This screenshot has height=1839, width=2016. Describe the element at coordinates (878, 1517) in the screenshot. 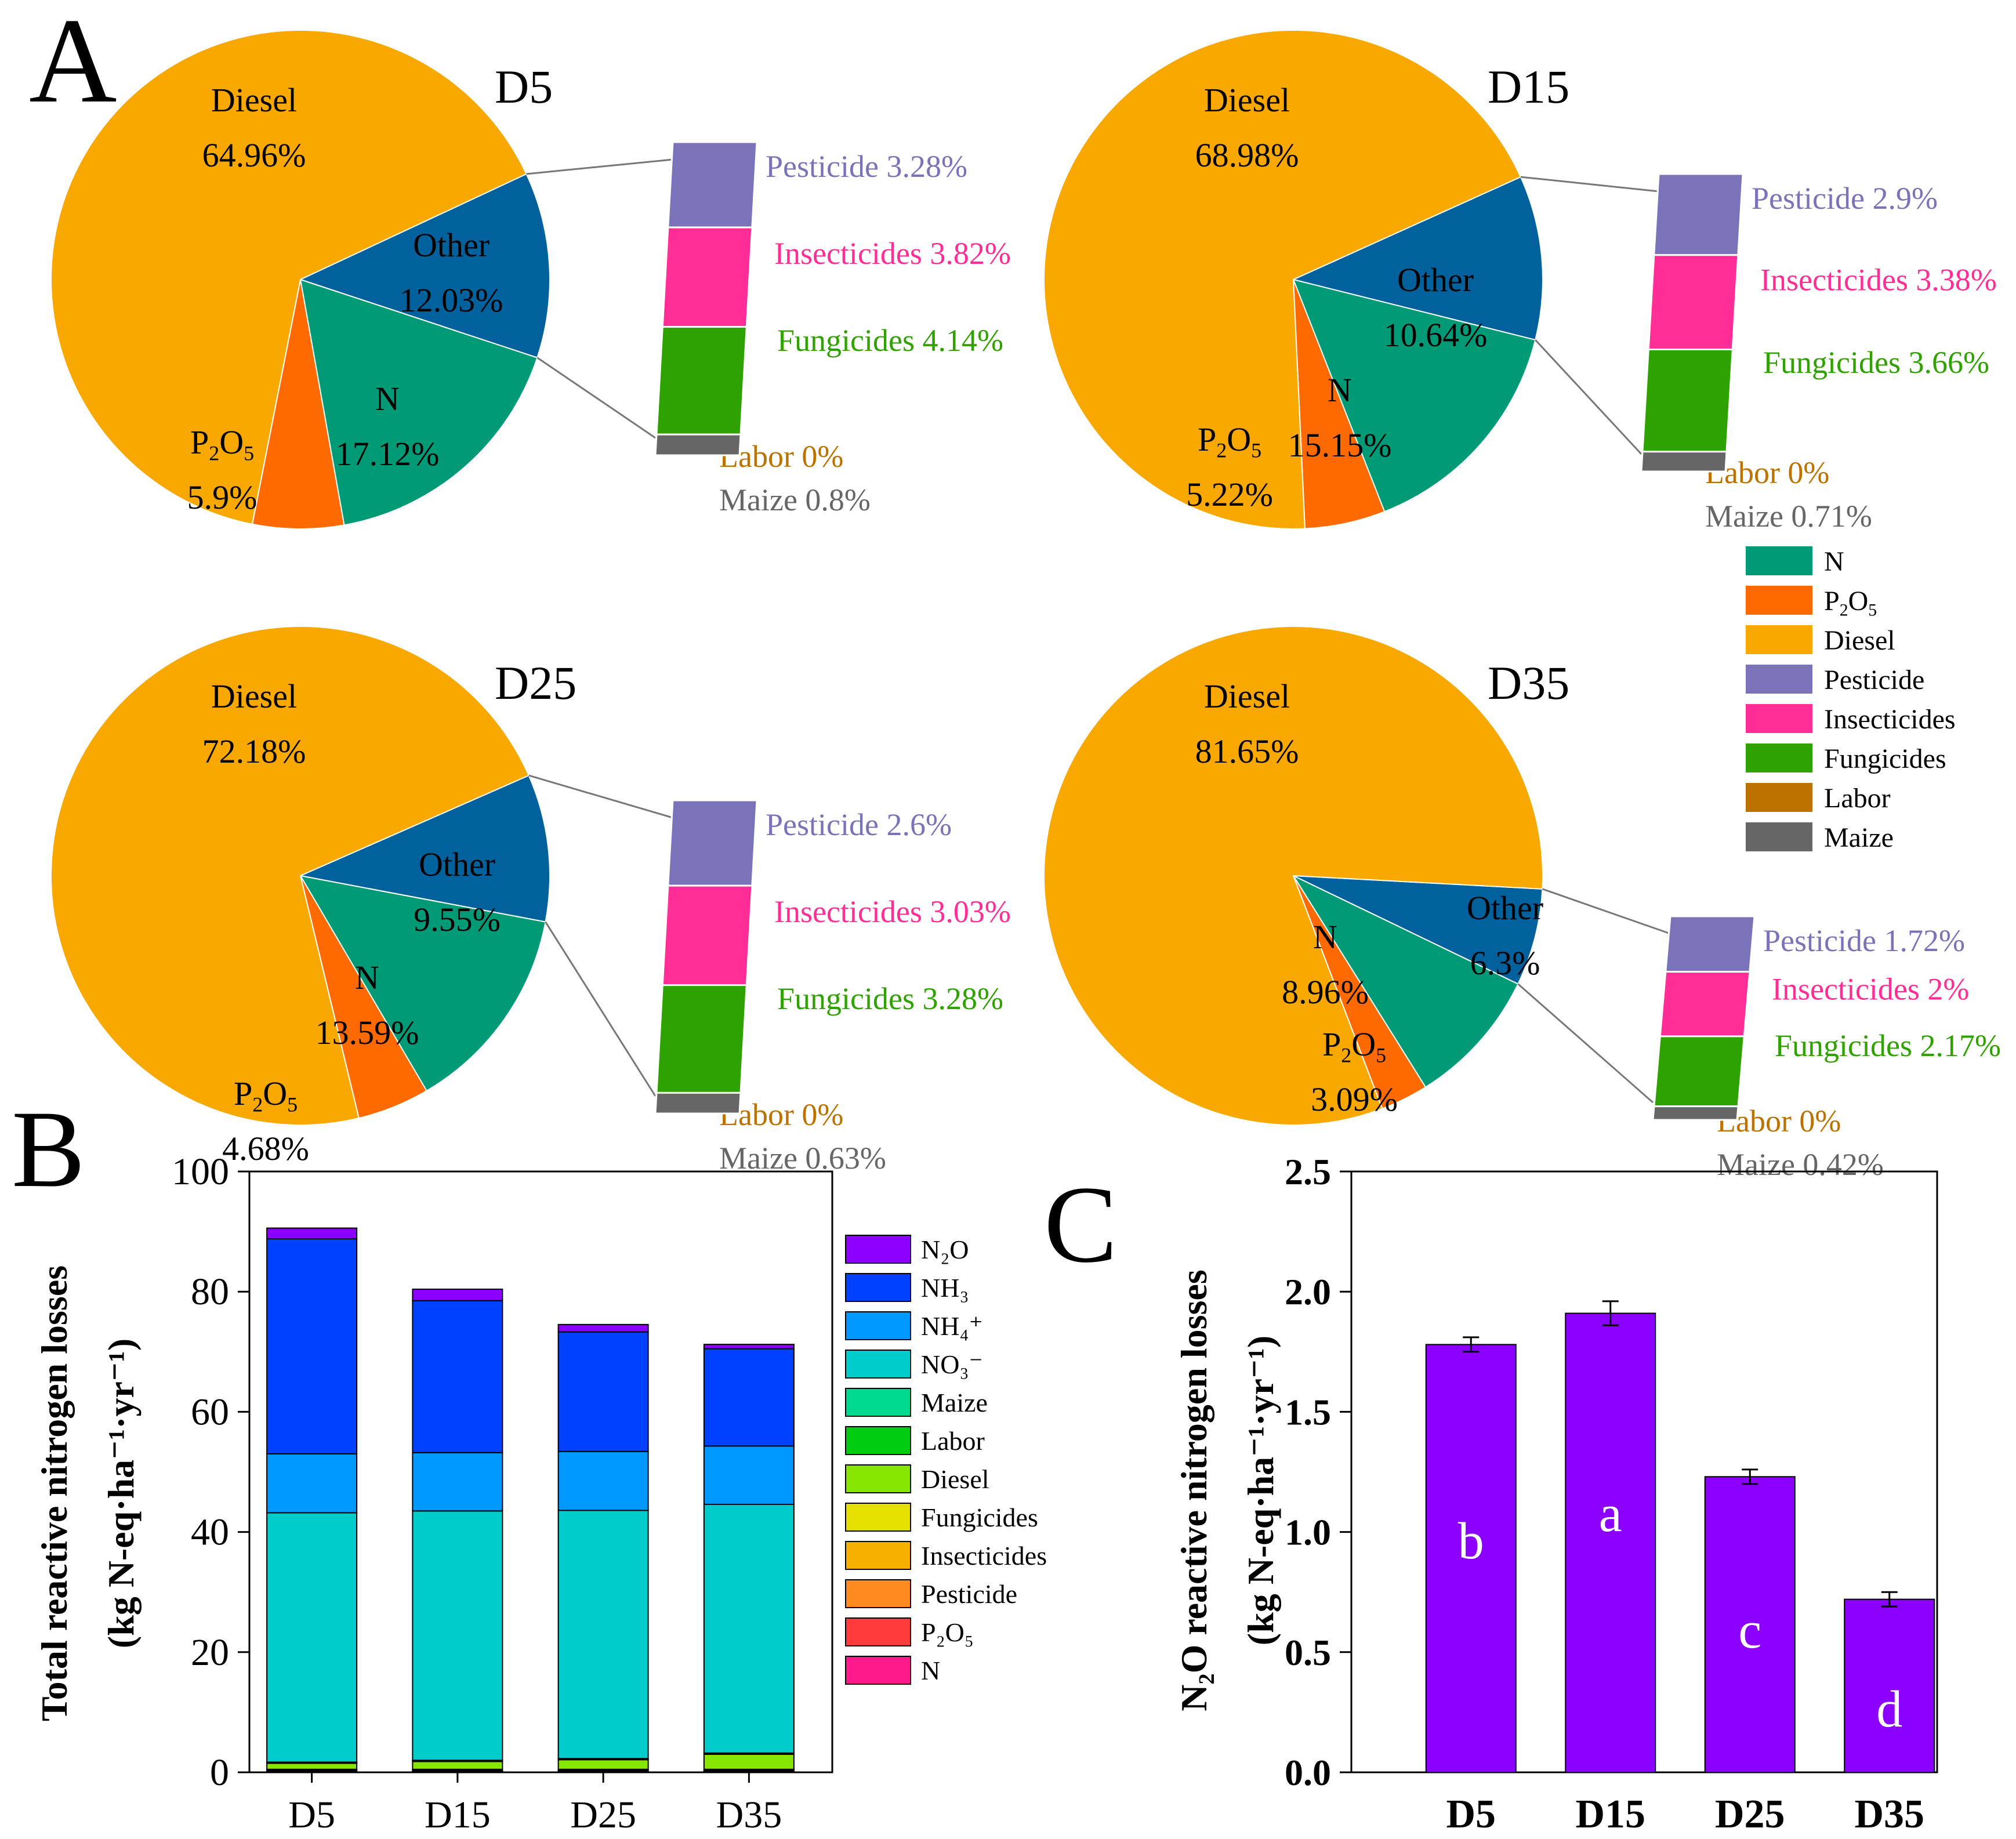

I see `legend-swatch-fungicides` at that location.